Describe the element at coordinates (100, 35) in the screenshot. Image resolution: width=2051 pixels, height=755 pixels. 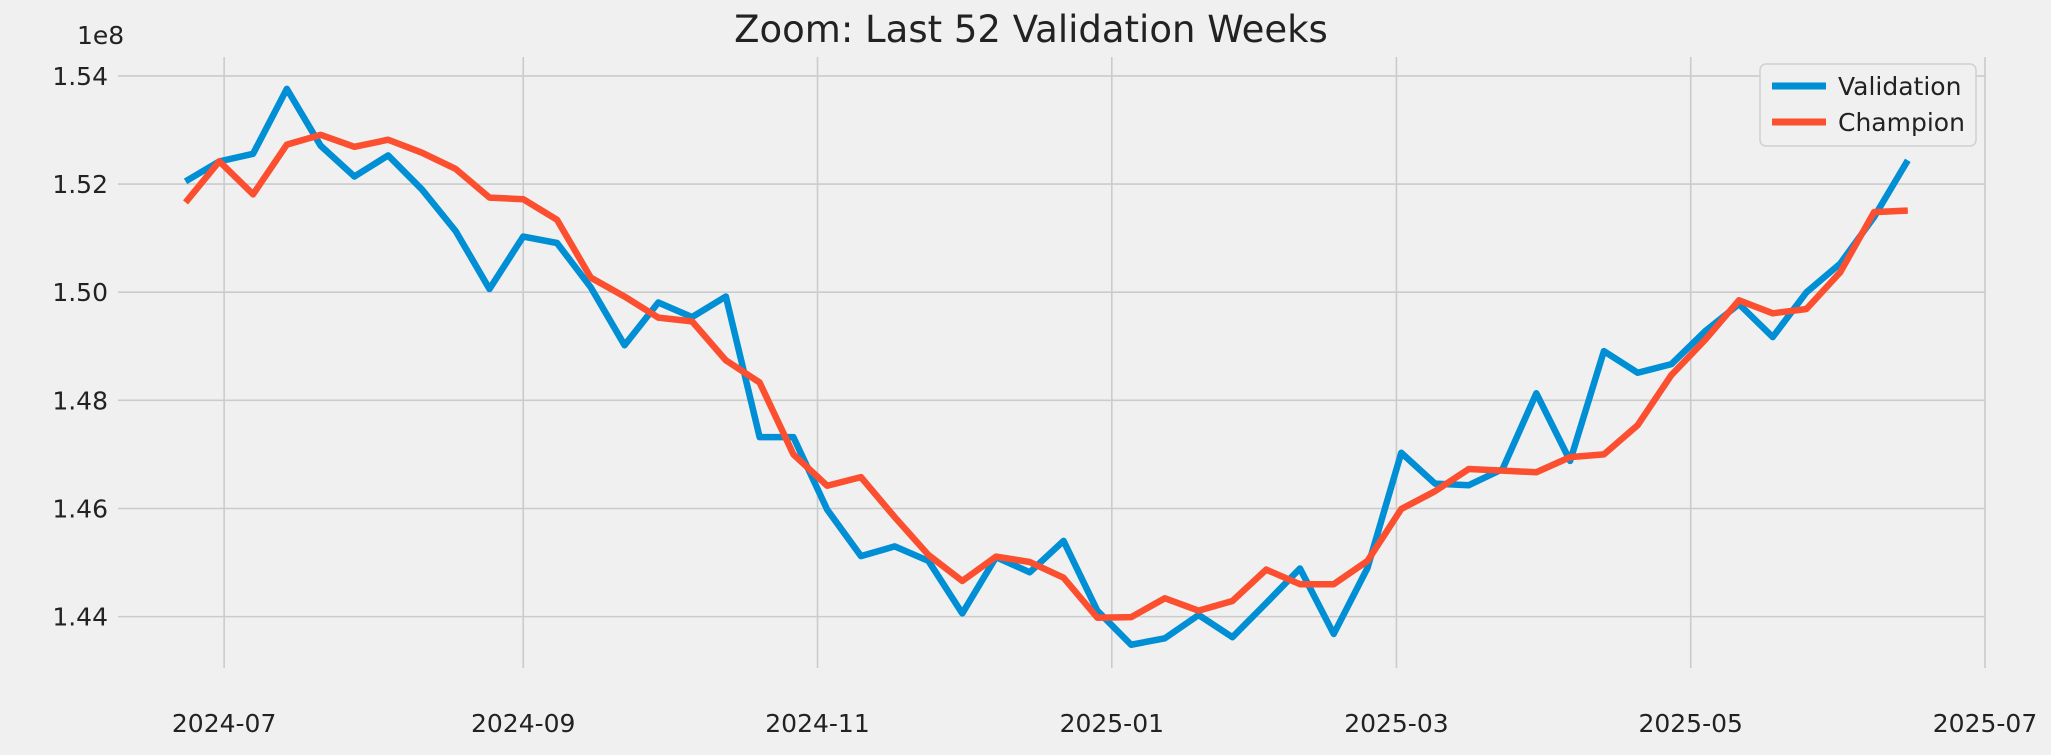
I see `y-axis-offset-label: 1e8` at that location.